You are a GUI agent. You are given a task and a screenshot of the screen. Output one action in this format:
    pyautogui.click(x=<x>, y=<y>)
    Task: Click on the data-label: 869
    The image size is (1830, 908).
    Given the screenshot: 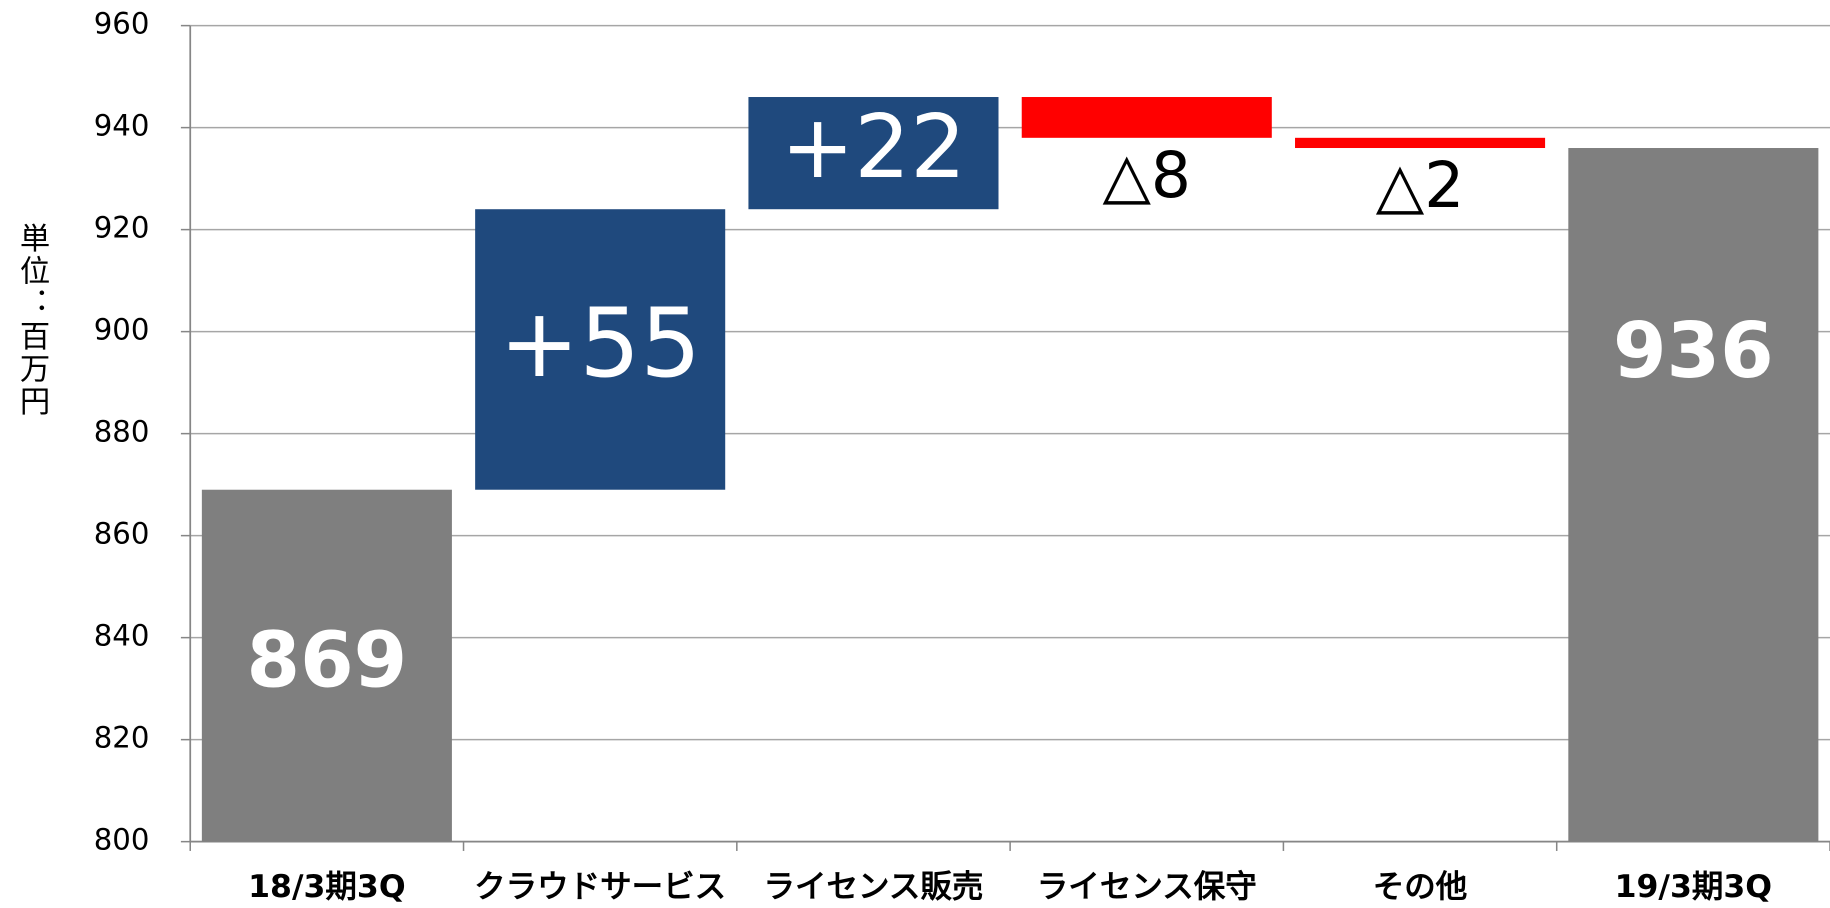 What is the action you would take?
    pyautogui.click(x=327, y=661)
    